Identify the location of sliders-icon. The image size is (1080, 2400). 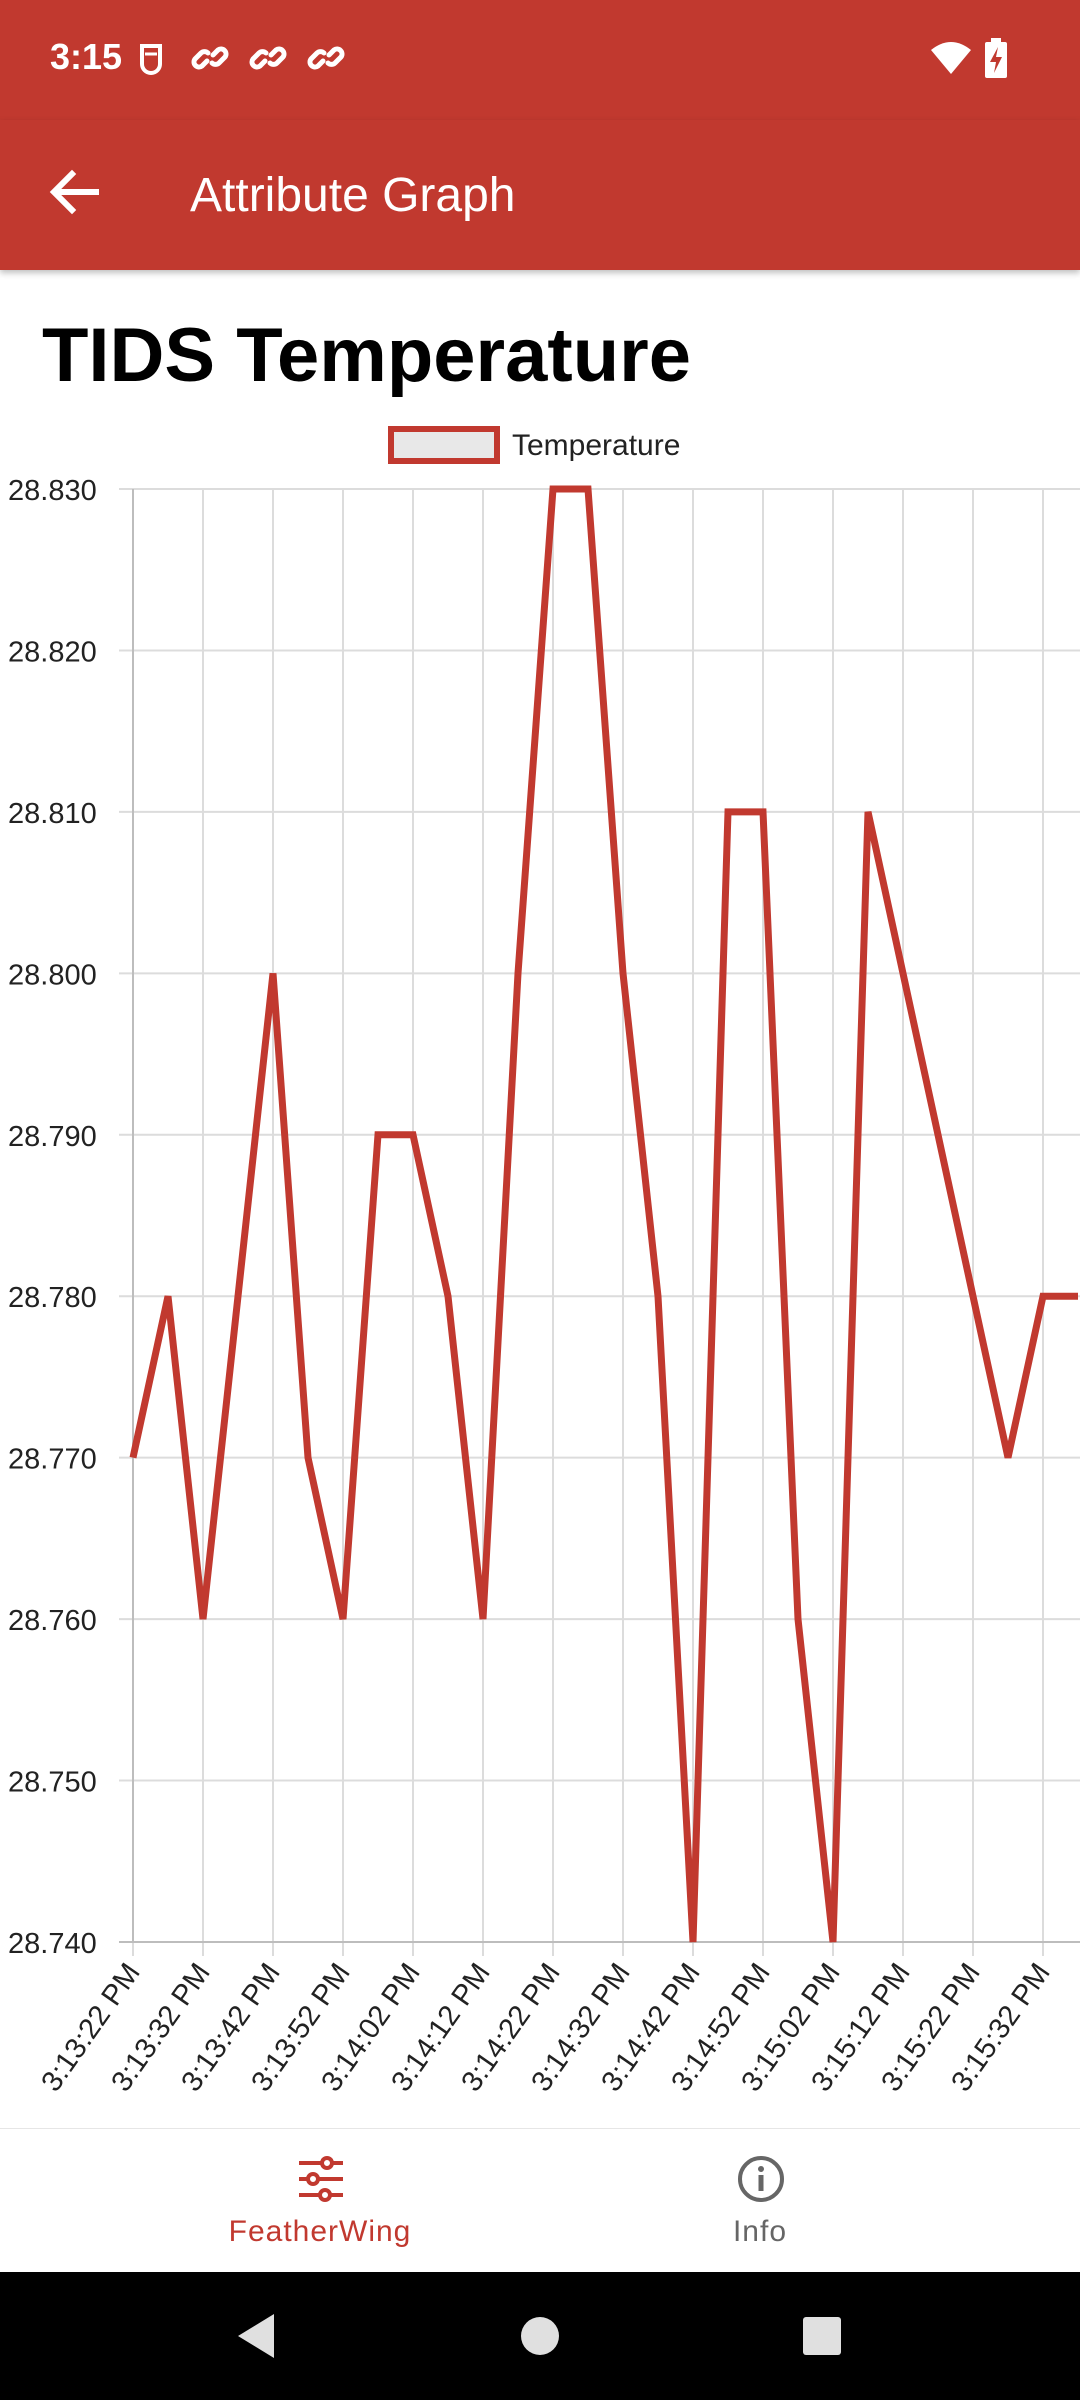
(321, 2179).